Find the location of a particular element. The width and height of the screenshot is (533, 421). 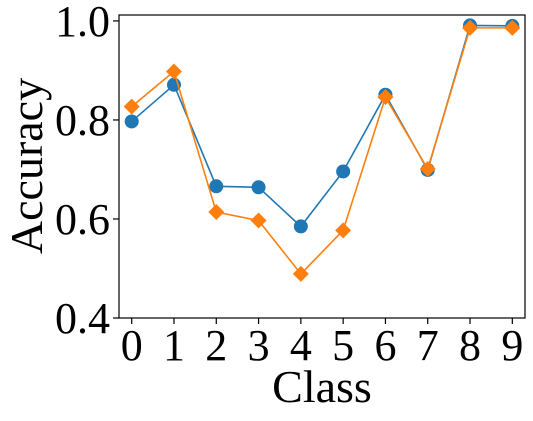

x-tick-label: 7 is located at coordinates (428, 345).